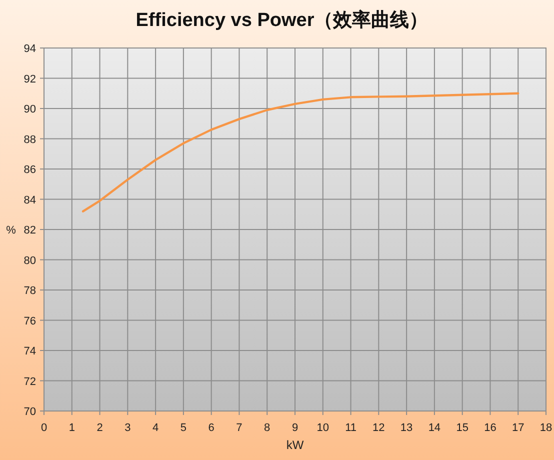  What do you see at coordinates (30, 291) in the screenshot?
I see `y-tick-label: 78` at bounding box center [30, 291].